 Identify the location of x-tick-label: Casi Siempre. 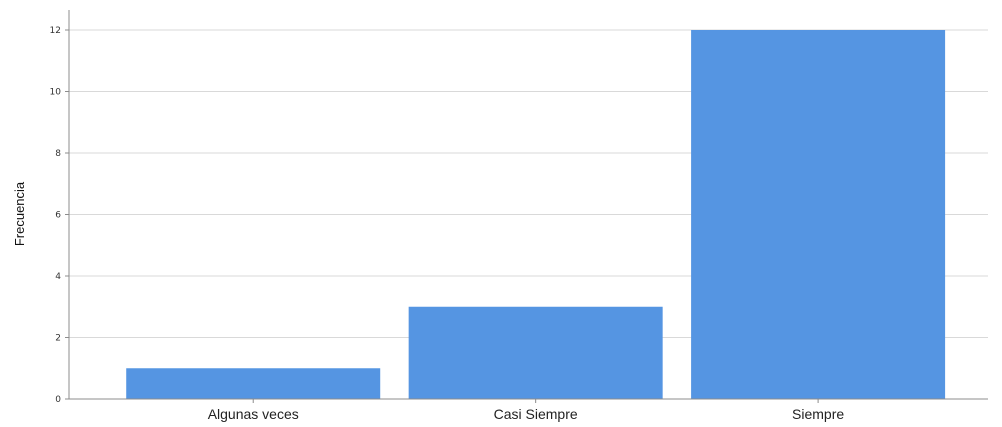
(536, 414).